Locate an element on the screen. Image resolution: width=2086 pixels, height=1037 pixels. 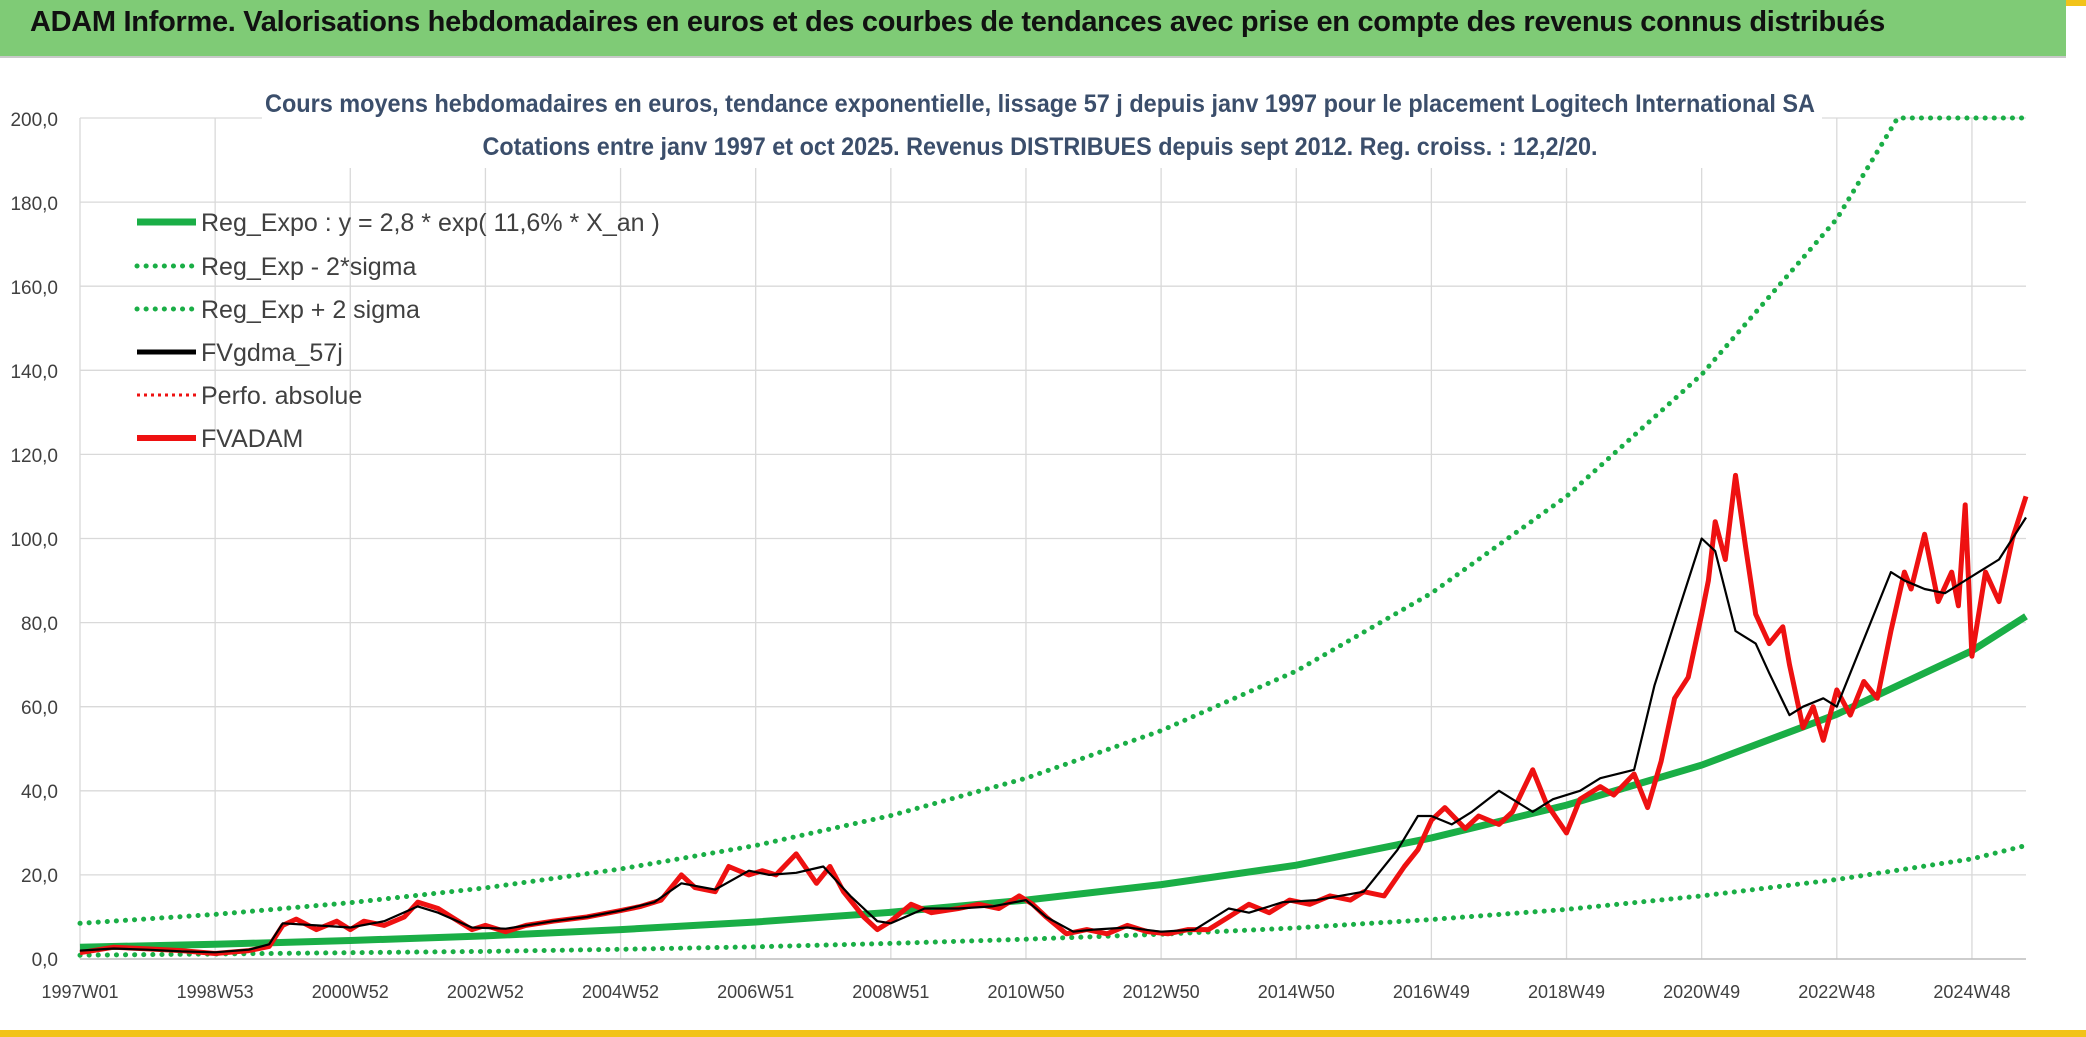
legend-item-perfo: Perfo. absolue is located at coordinates (249, 396).